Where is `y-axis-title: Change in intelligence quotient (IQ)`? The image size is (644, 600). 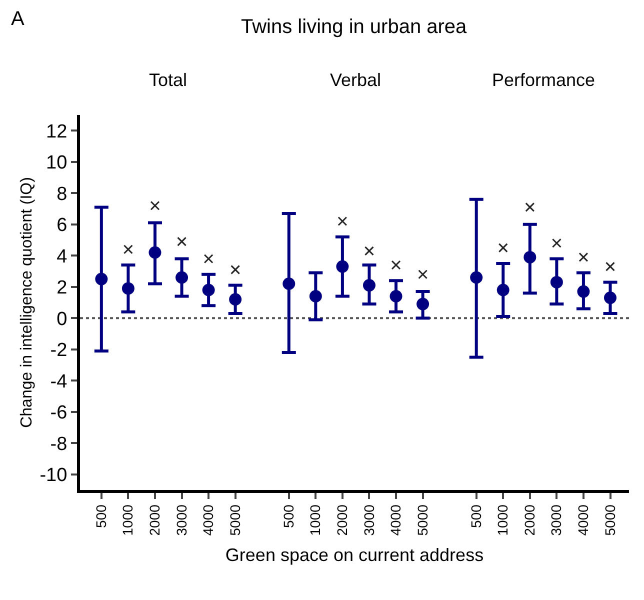 y-axis-title: Change in intelligence quotient (IQ) is located at coordinates (27, 302).